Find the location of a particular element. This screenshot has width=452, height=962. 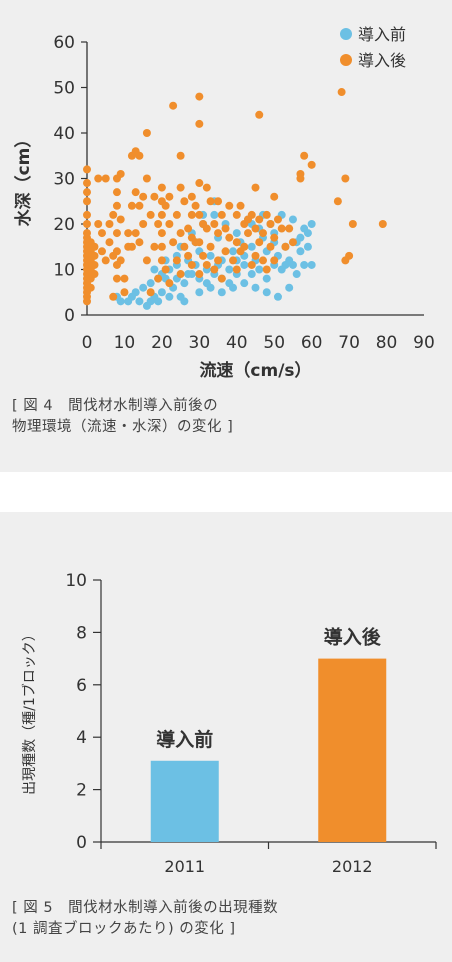

x-tick-label: 0 is located at coordinates (87, 343).